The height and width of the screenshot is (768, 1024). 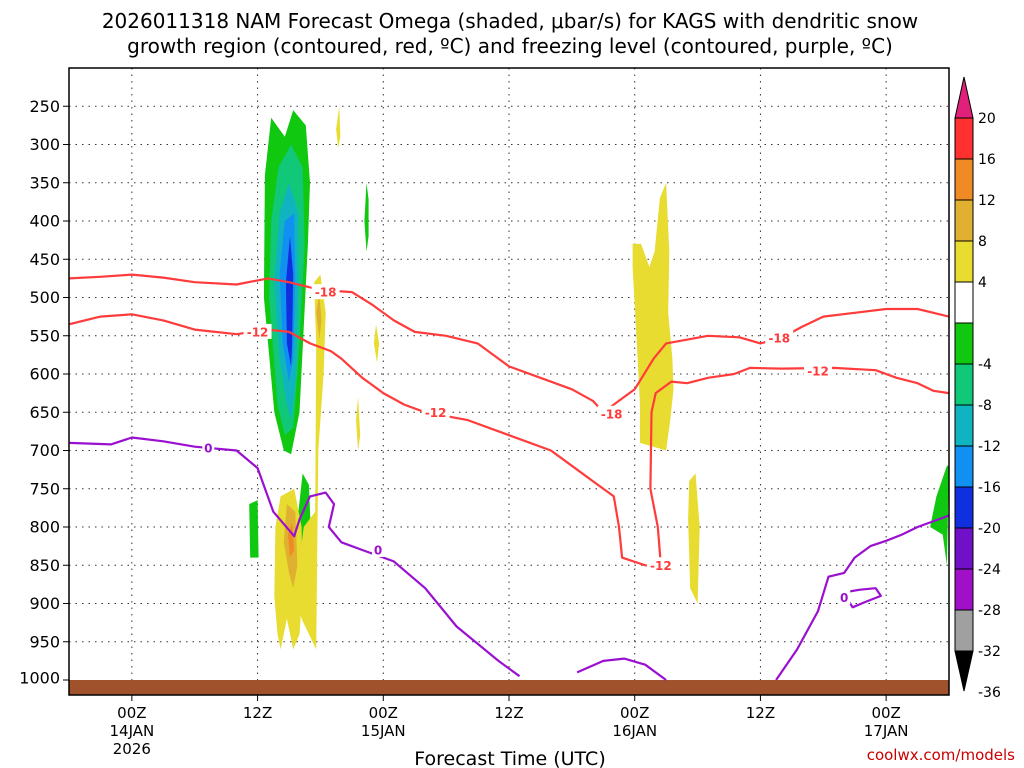 I want to click on y-tick-label: 300, so click(x=44, y=144).